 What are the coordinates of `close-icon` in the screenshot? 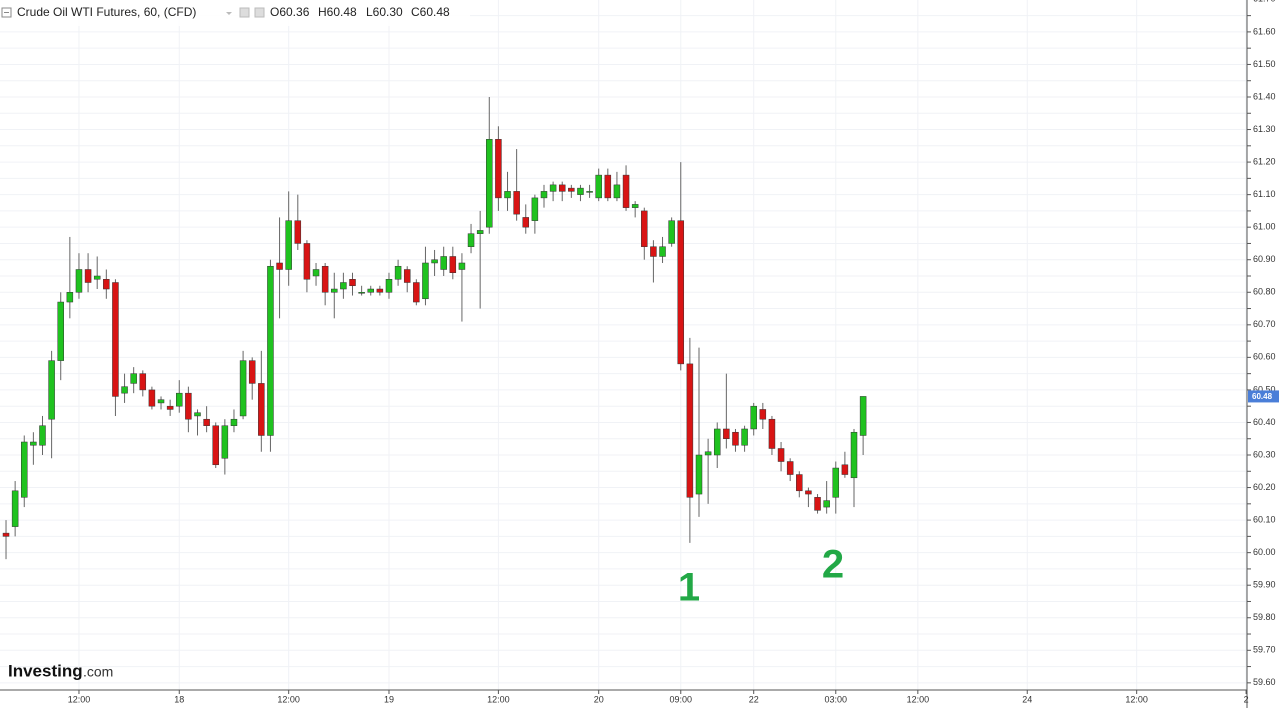 It's located at (259, 12).